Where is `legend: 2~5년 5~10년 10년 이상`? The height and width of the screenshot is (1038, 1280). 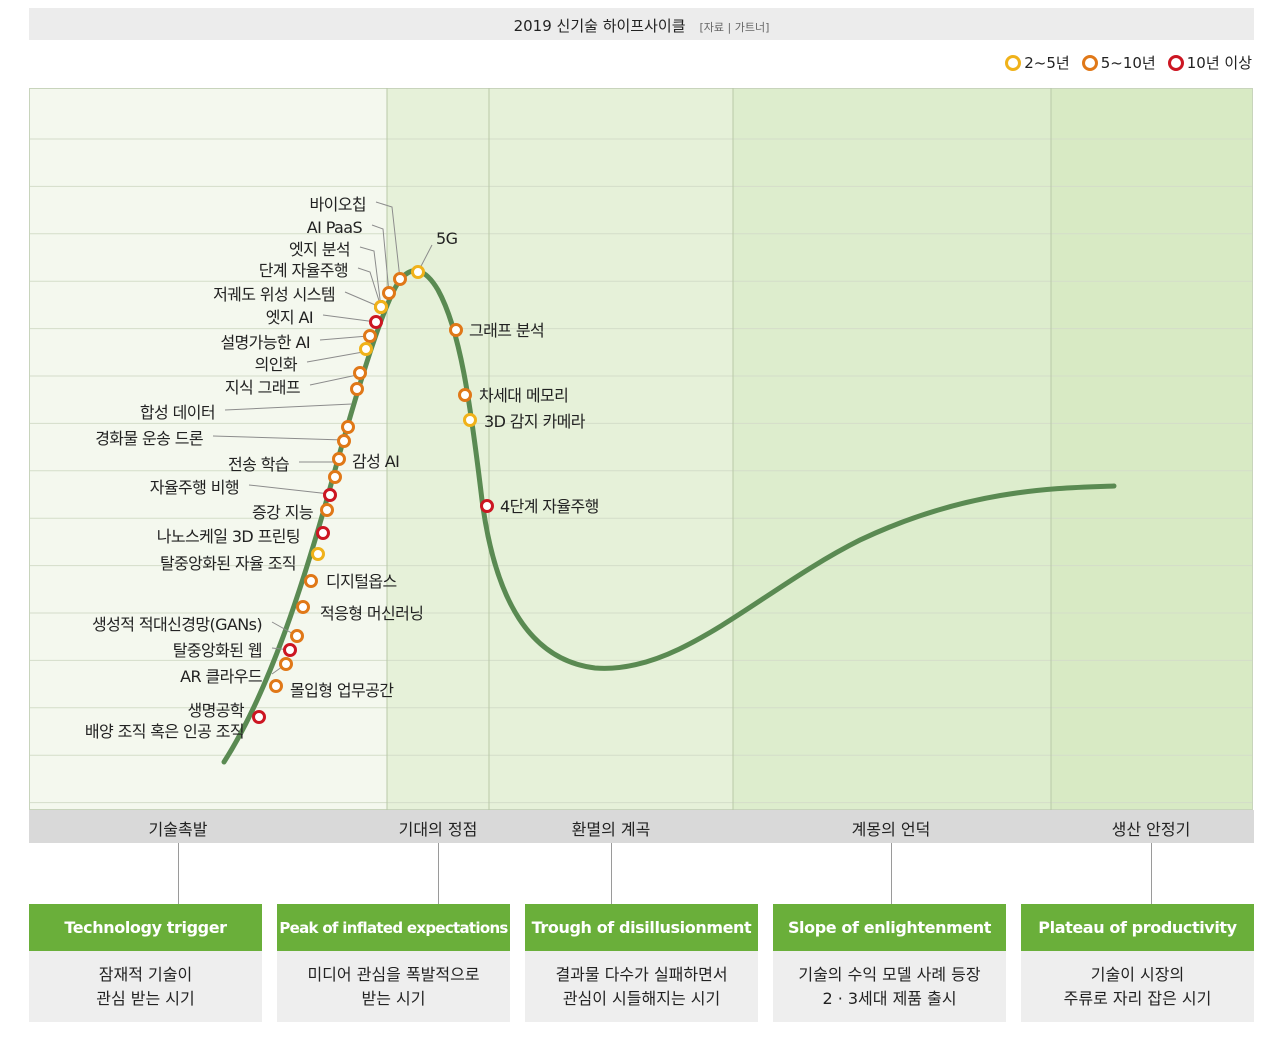 legend: 2~5년 5~10년 10년 이상 is located at coordinates (1128, 62).